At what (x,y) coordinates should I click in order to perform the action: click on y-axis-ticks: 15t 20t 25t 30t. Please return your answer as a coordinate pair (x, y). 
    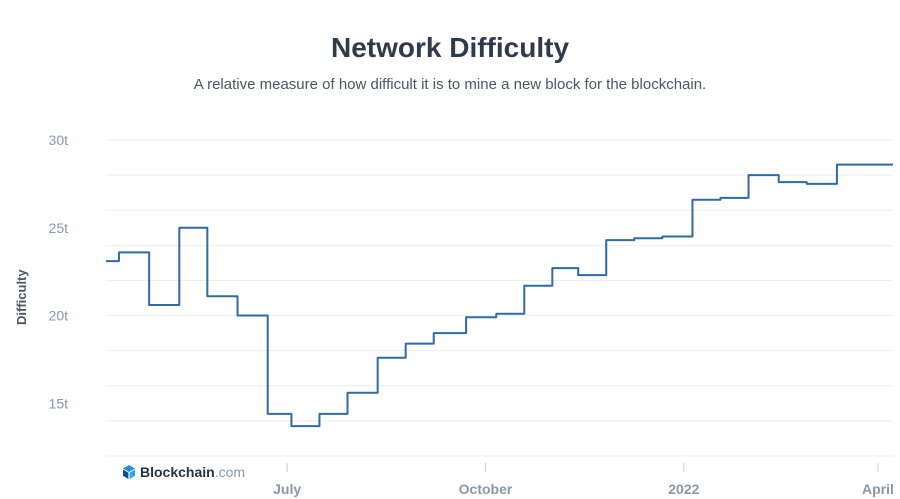
    Looking at the image, I should click on (59, 271).